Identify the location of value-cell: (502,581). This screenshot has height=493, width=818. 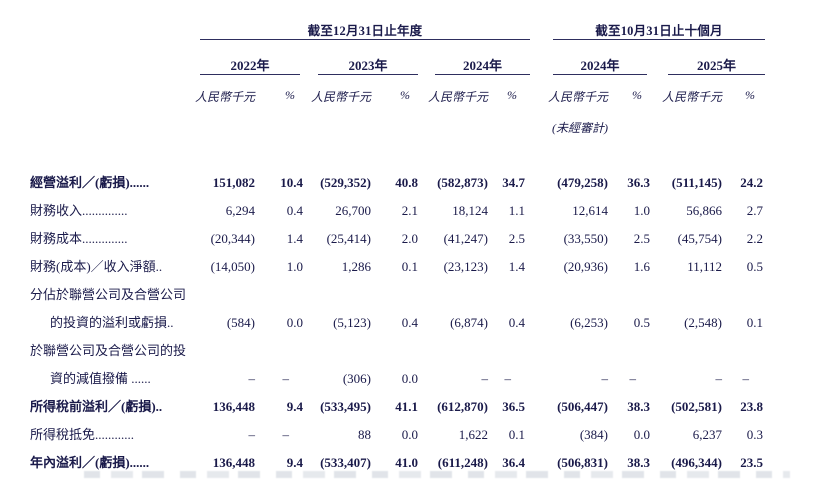
(696, 406).